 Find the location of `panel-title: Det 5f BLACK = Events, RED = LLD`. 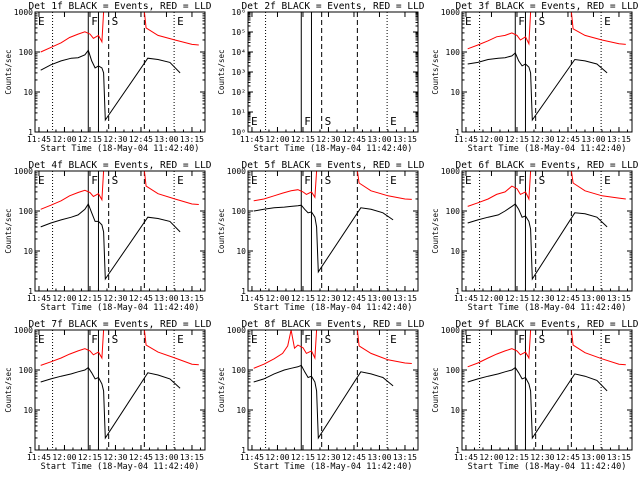

panel-title: Det 5f BLACK = Events, RED = LLD is located at coordinates (332, 165).